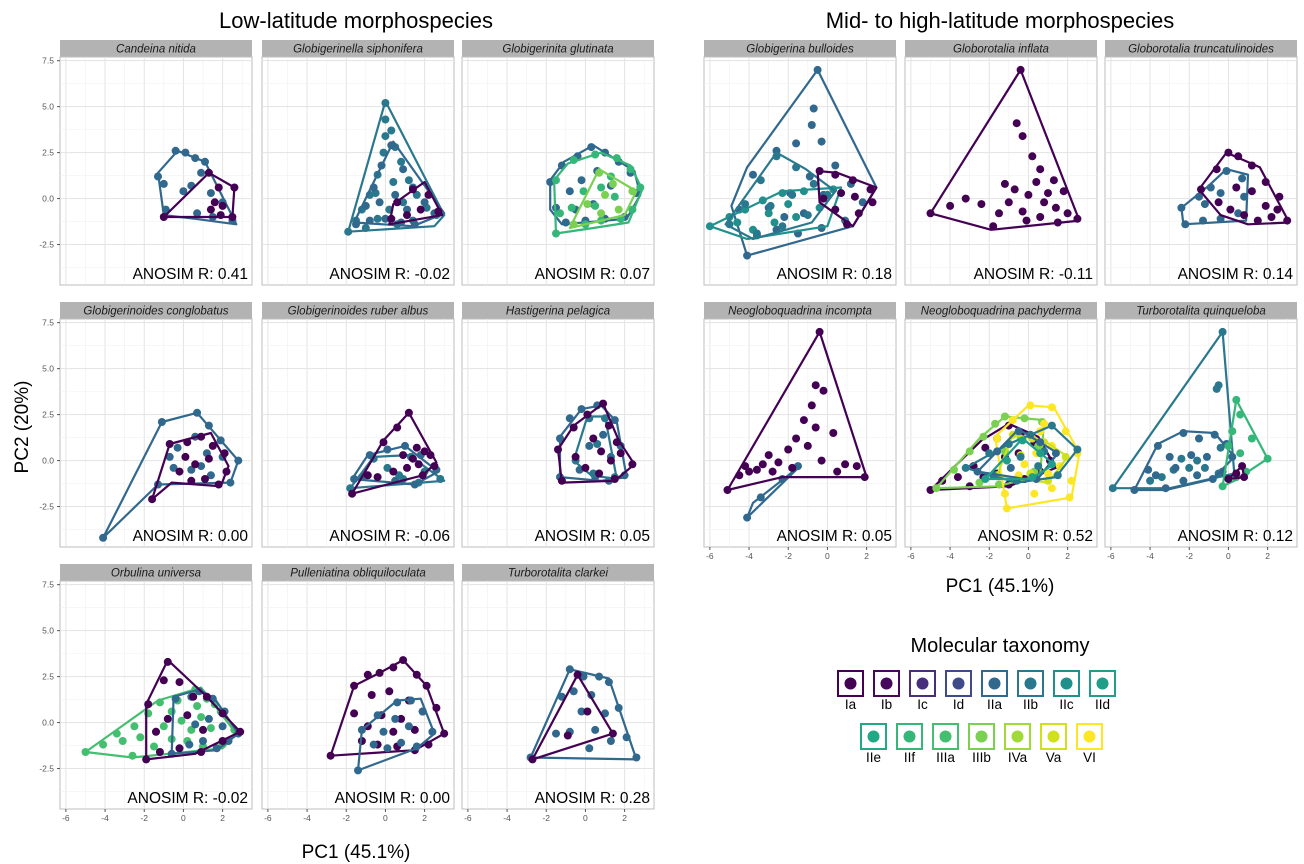 The width and height of the screenshot is (1304, 864). What do you see at coordinates (1035, 536) in the screenshot?
I see `anosim-label: ANOSIM R: 0.52` at bounding box center [1035, 536].